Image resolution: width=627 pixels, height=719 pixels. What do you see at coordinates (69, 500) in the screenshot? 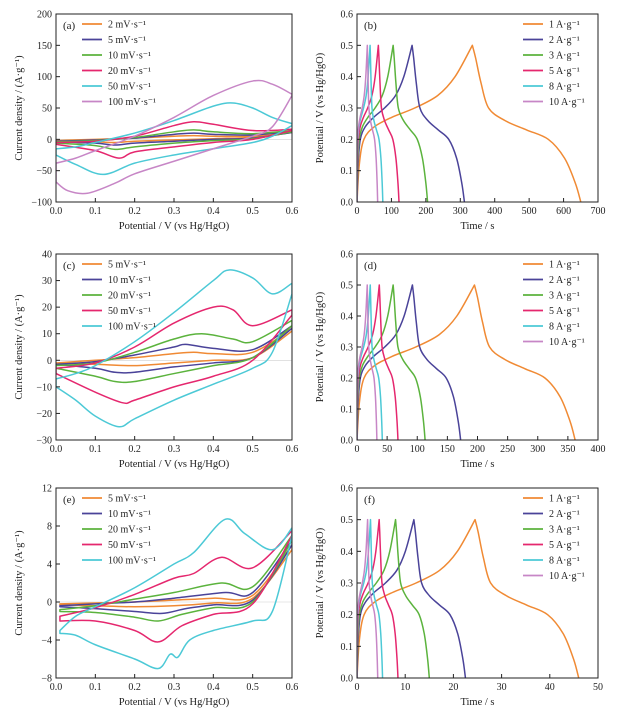
I see `panel-label: (e)` at bounding box center [69, 500].